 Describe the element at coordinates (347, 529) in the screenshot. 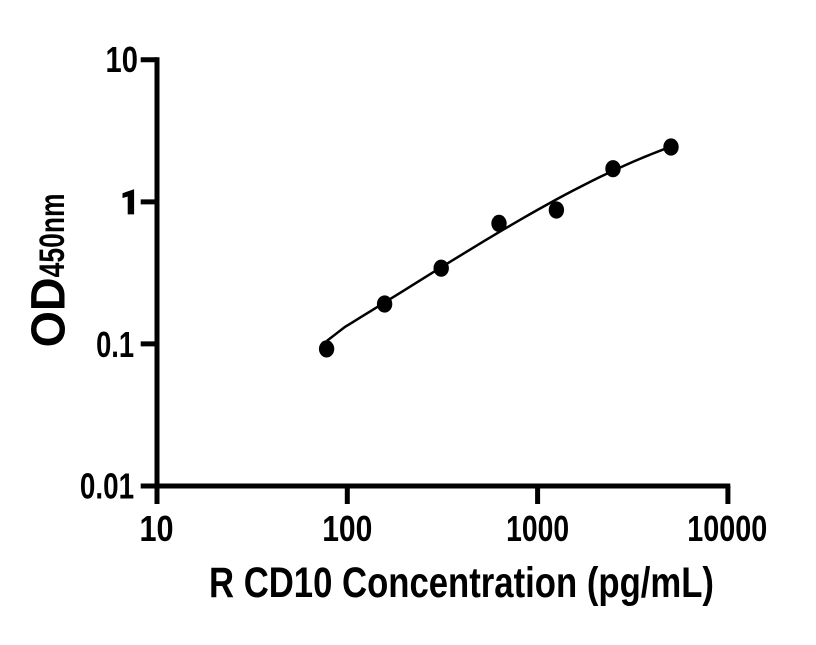

I see `svg-text: 100` at that location.